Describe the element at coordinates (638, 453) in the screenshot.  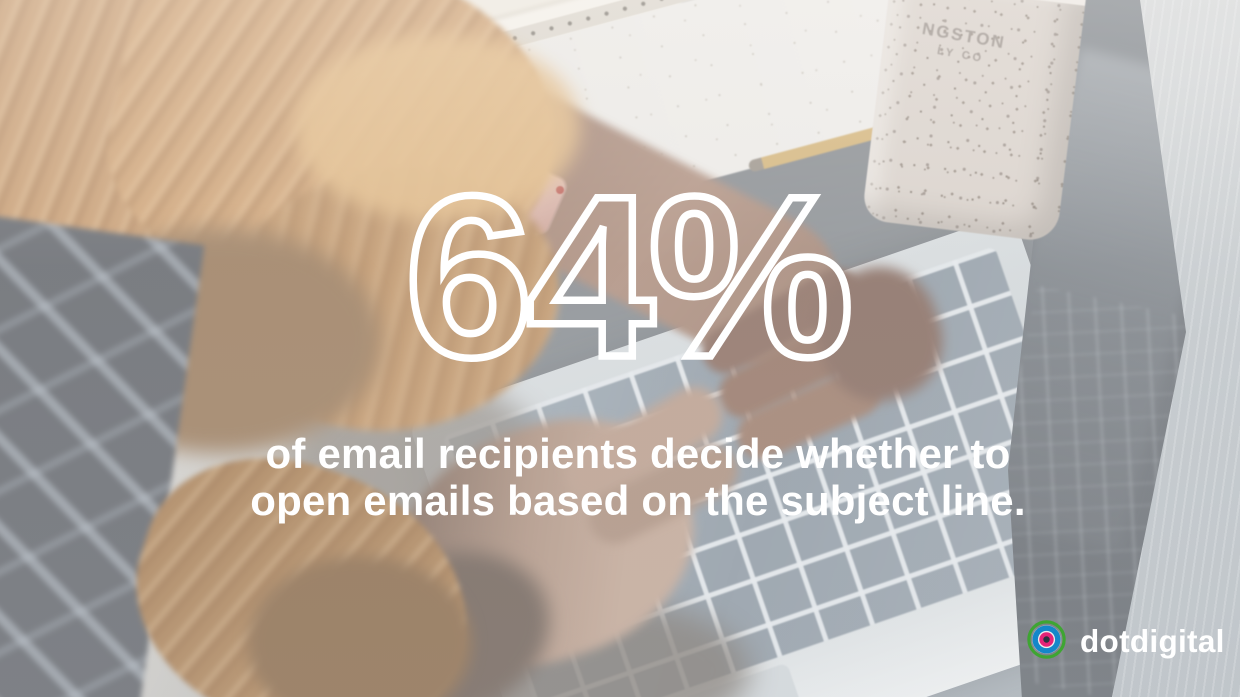
I see `caption-line-1: of email recipients decide whether to` at that location.